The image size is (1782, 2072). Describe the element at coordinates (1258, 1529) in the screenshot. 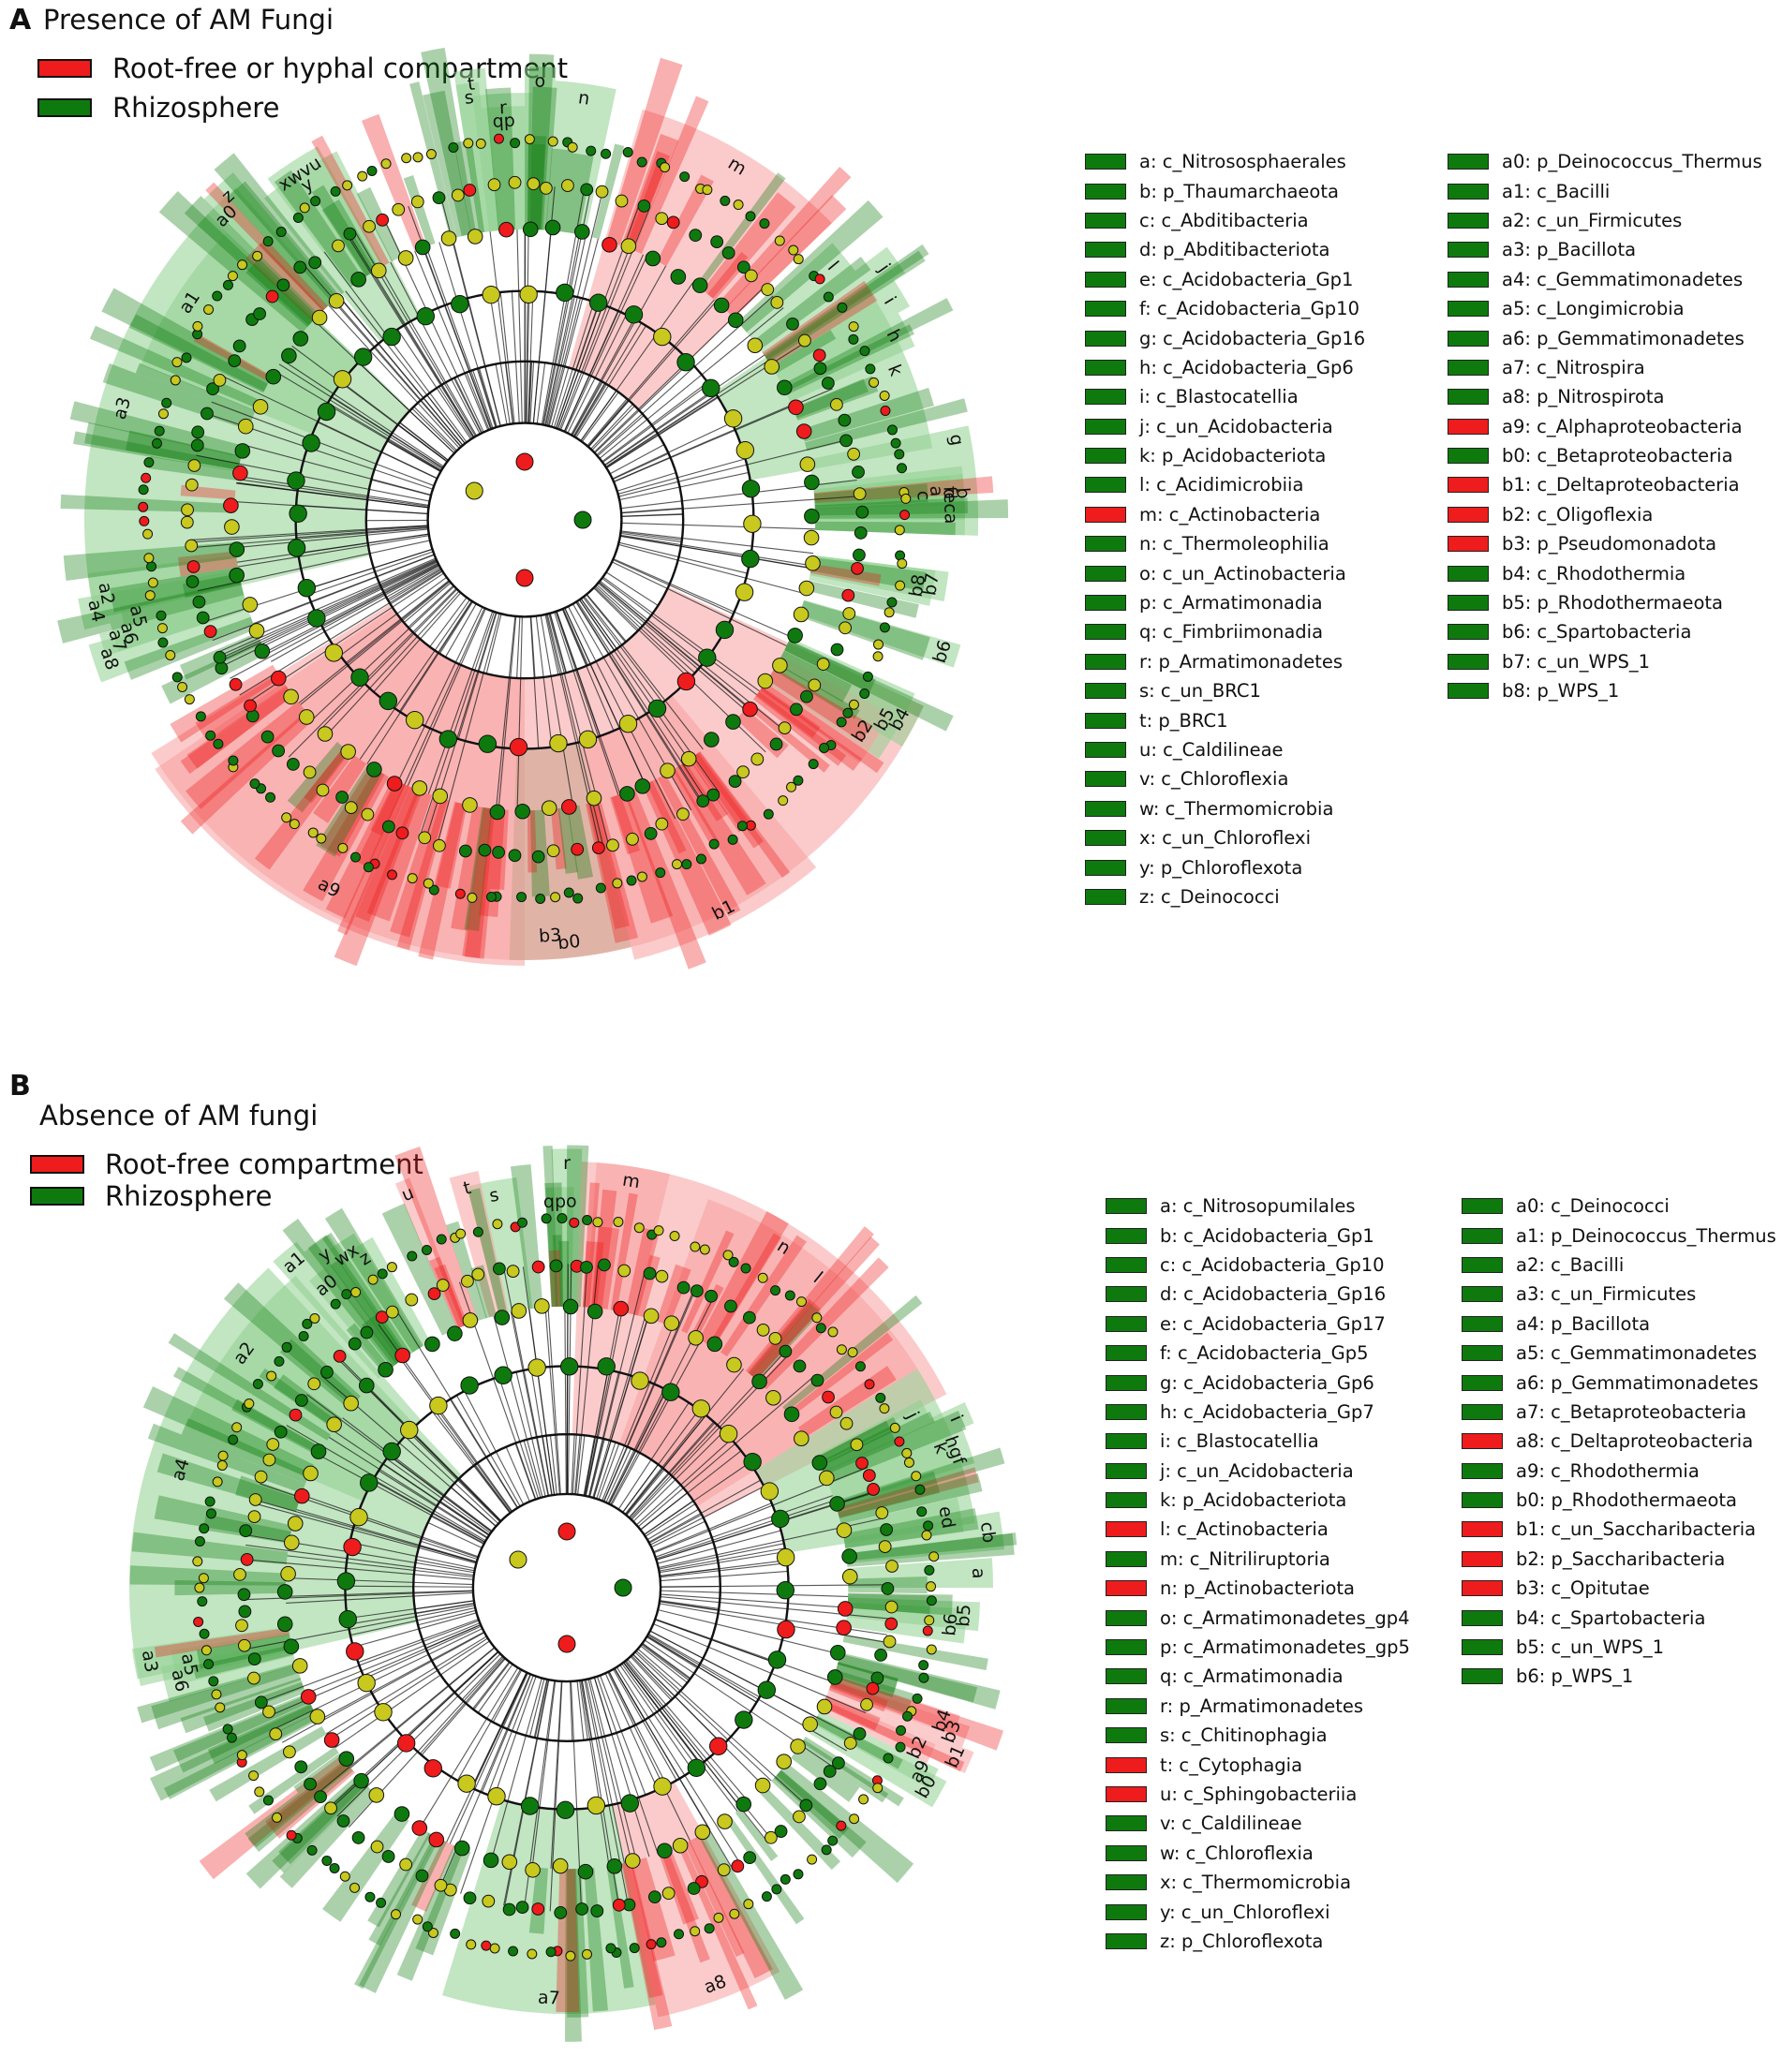

I see `clade-key-item: l: c_Actinobacteria` at that location.